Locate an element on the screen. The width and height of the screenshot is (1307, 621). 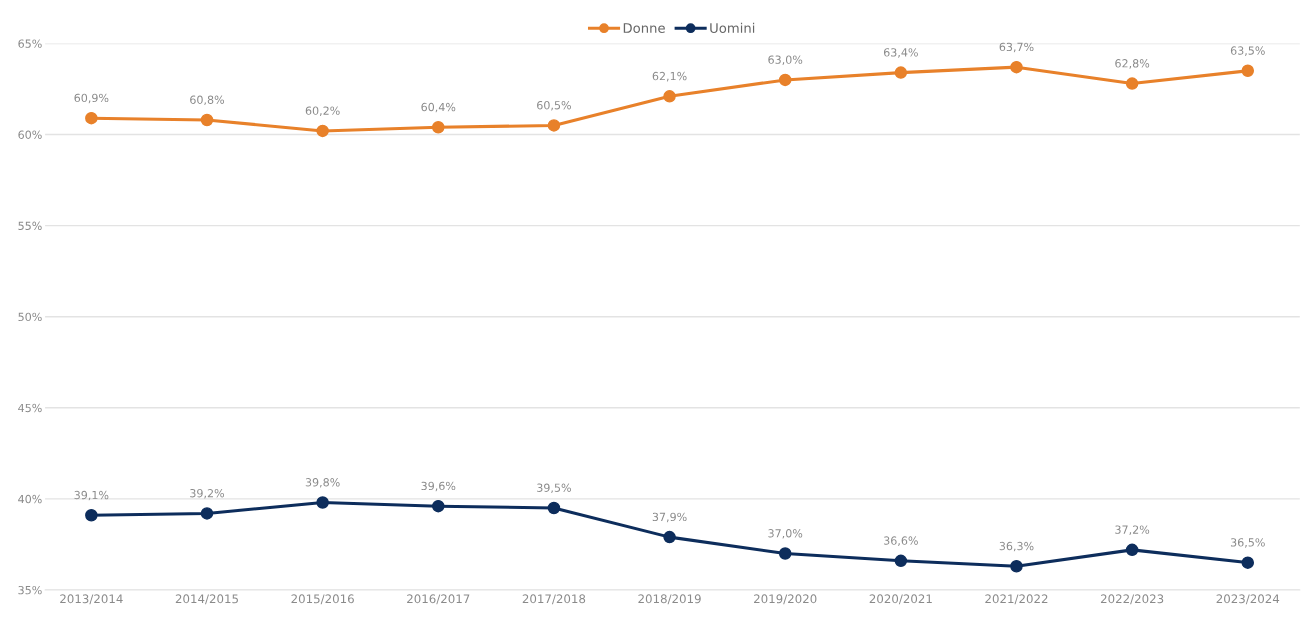
y-tick-label: 35% is located at coordinates (30, 590).